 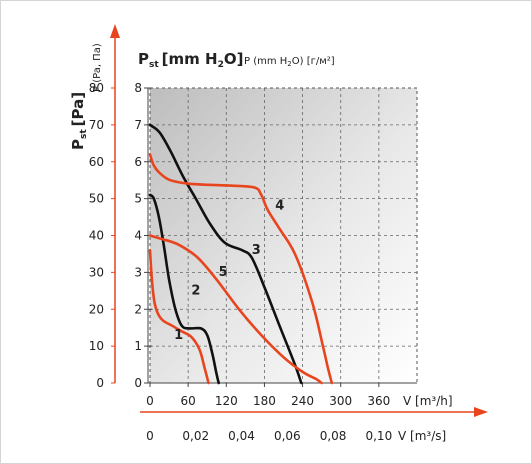 What do you see at coordinates (100, 383) in the screenshot?
I see `y-outer-tick-label: 0` at bounding box center [100, 383].